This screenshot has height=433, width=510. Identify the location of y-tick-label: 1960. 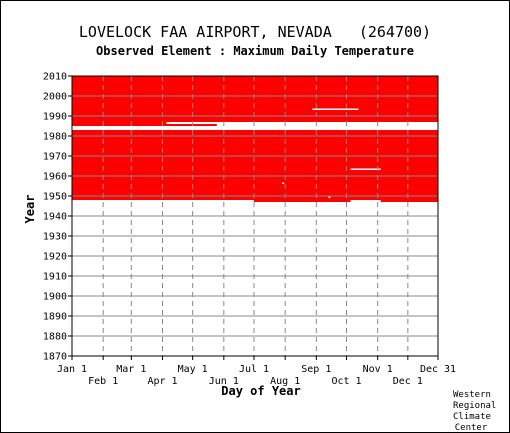
(55, 177).